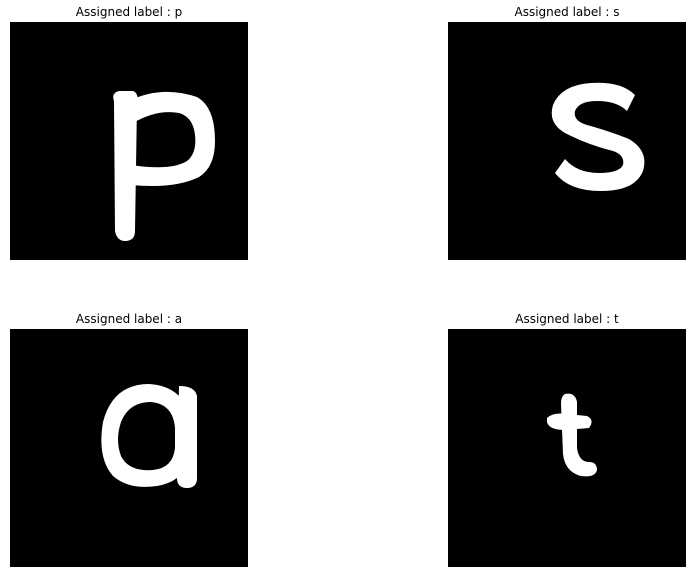  Describe the element at coordinates (129, 12) in the screenshot. I see `panel-title: Assigned label : p` at that location.